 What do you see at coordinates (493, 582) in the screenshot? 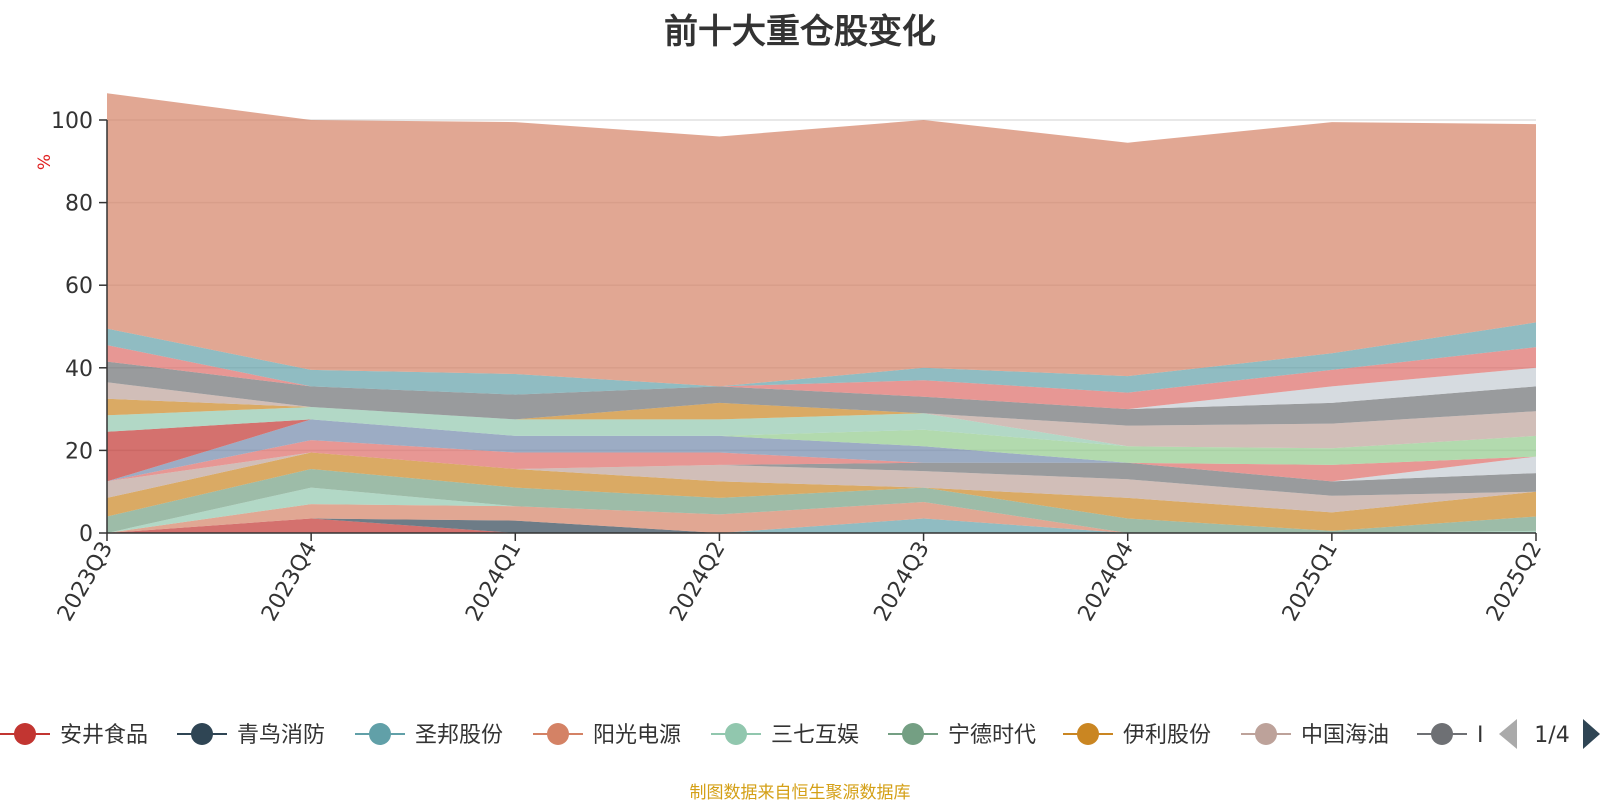
I see `x-tick-label-3: 2024Q1` at bounding box center [493, 582].